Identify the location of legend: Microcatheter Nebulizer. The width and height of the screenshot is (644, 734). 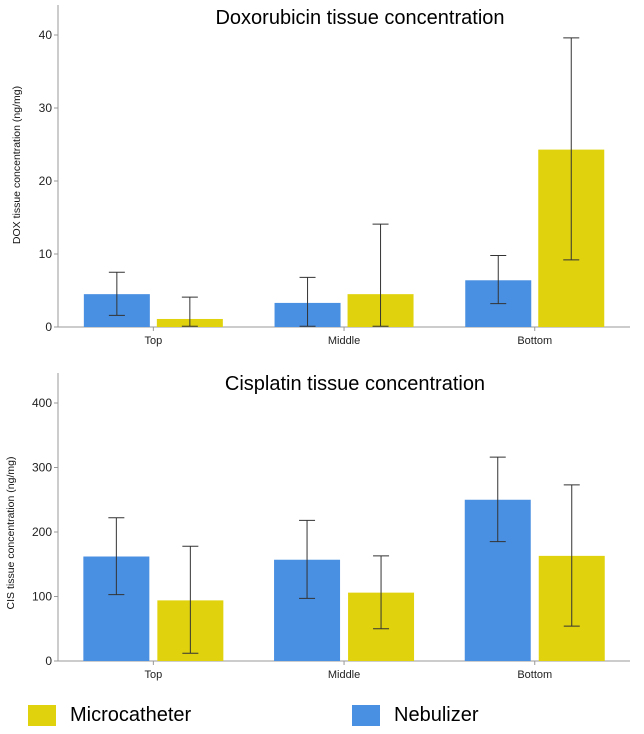
(322, 715).